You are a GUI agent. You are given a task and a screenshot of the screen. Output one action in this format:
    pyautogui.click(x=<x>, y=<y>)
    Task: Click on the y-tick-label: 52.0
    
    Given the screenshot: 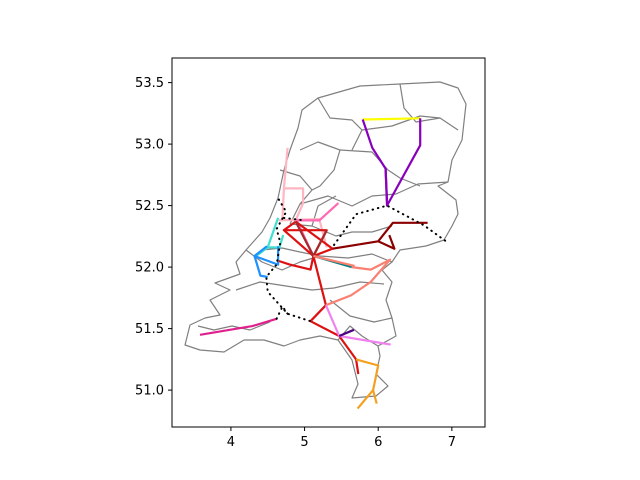 What is the action you would take?
    pyautogui.click(x=149, y=268)
    